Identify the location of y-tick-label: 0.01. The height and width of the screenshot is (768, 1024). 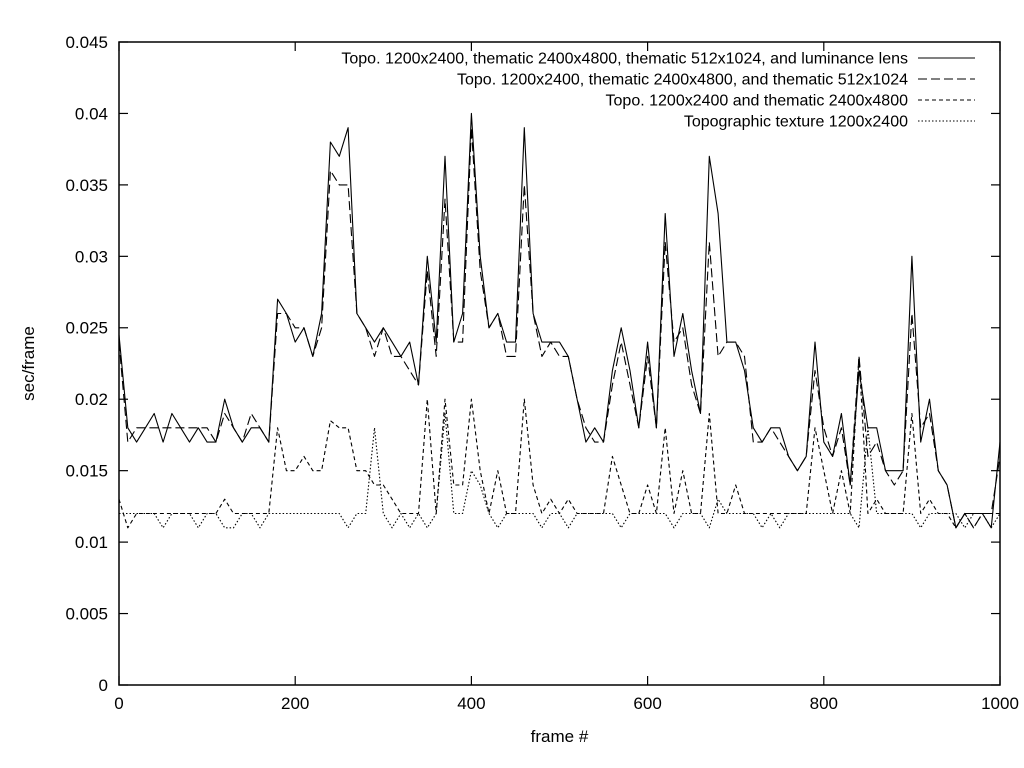
(91, 542).